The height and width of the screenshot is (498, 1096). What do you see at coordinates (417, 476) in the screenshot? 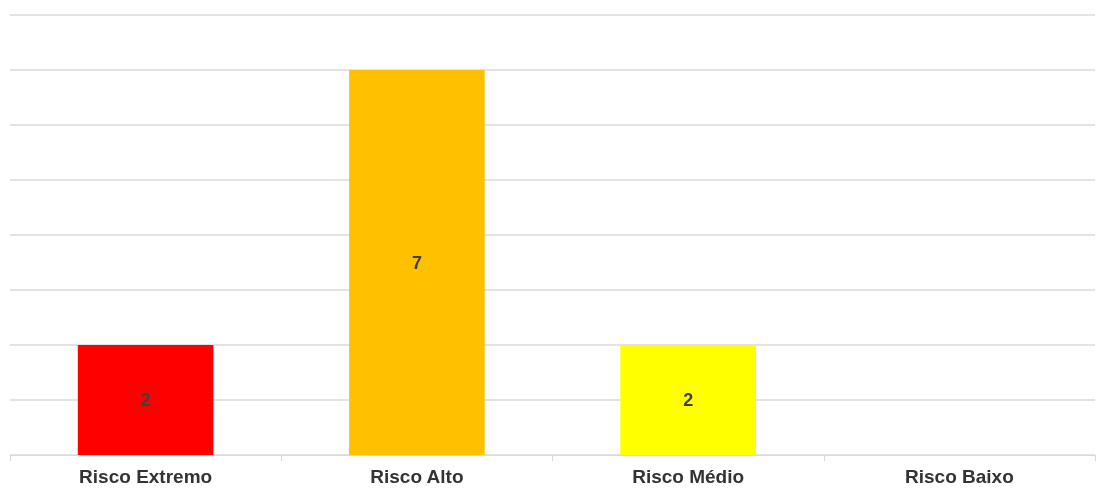
I see `x-tick-label: Risco Alto` at bounding box center [417, 476].